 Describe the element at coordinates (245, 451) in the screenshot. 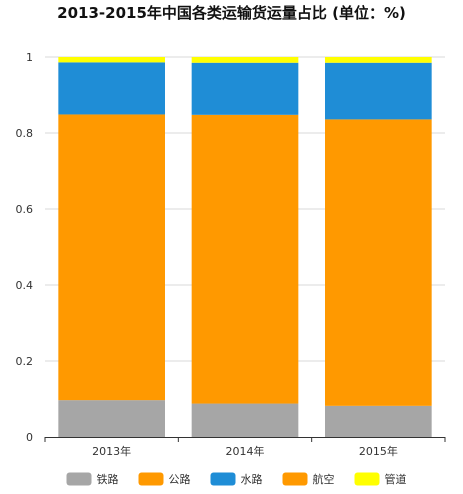

I see `x-tick-label: 2014年` at that location.